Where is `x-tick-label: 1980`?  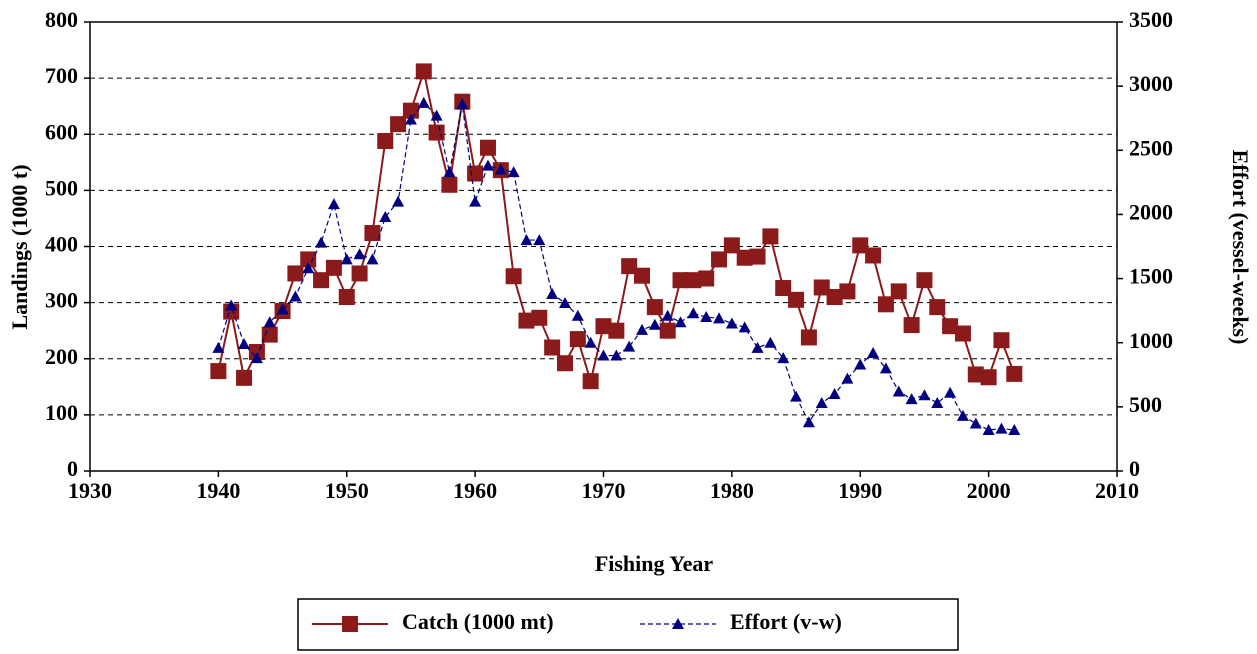 x-tick-label: 1980 is located at coordinates (732, 490).